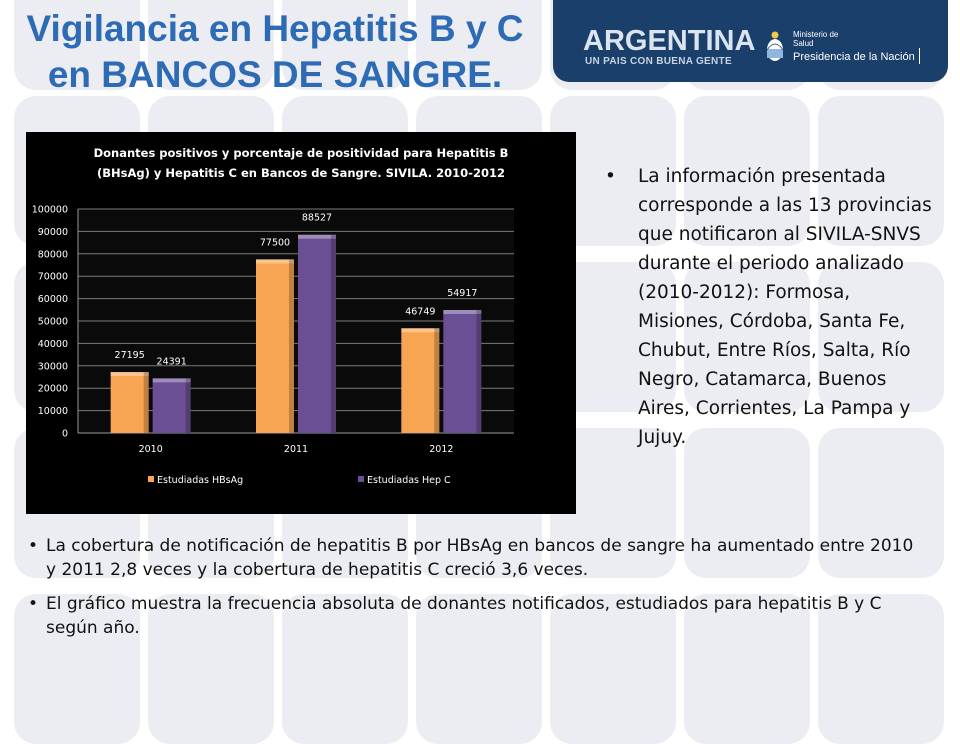 The width and height of the screenshot is (960, 744). Describe the element at coordinates (50, 210) in the screenshot. I see `y-tick-label: 100000` at that location.